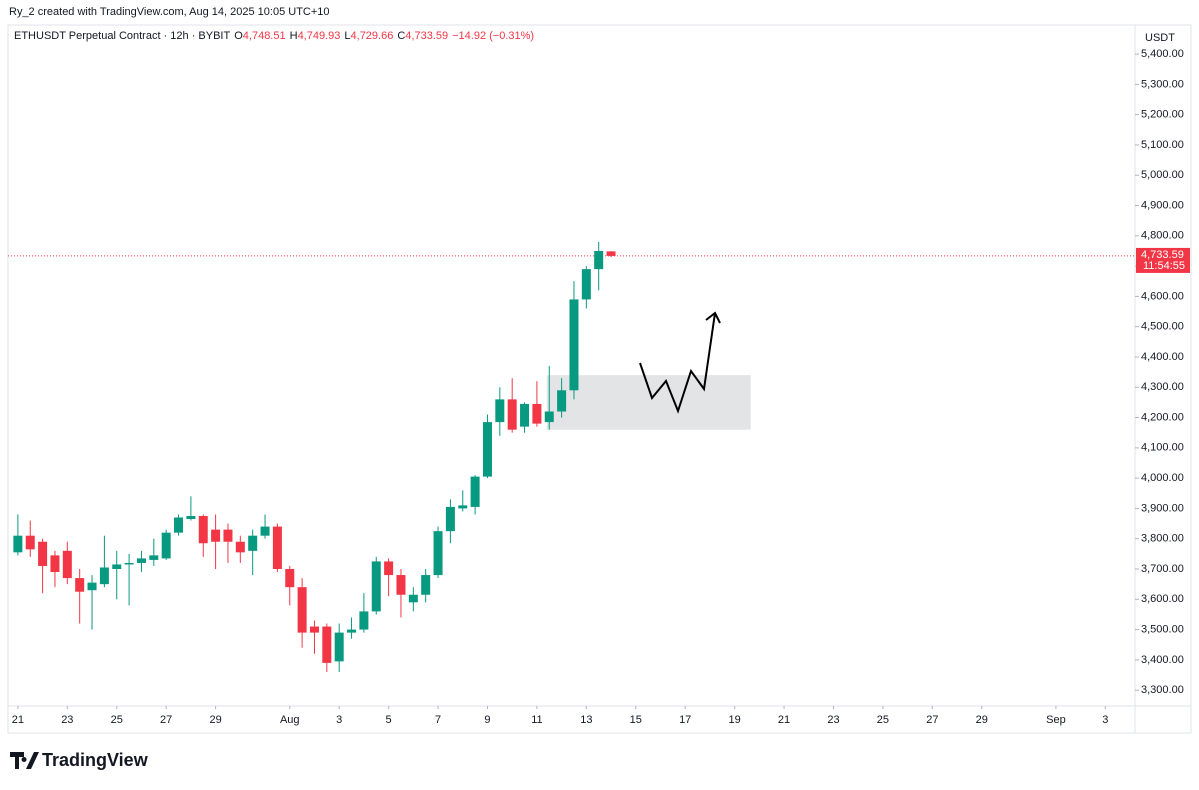 This screenshot has width=1199, height=790. Describe the element at coordinates (1162, 660) in the screenshot. I see `y-tick-label: 3,400.00` at that location.